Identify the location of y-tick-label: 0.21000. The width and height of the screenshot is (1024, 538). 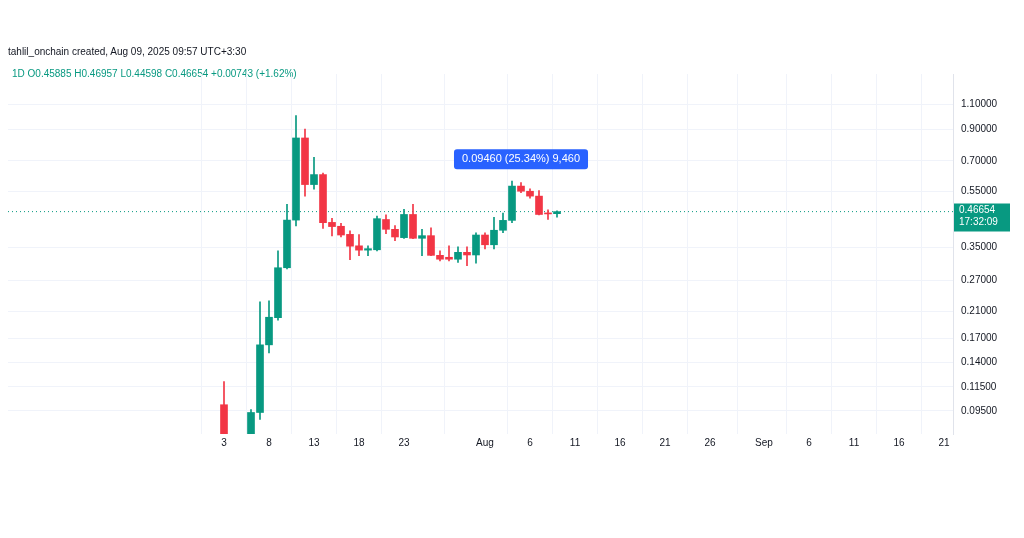
(979, 311).